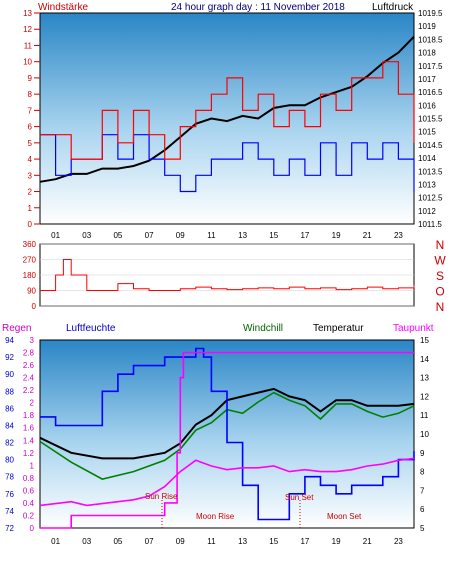  Describe the element at coordinates (32, 340) in the screenshot. I see `rain-tick-label: 3` at that location.